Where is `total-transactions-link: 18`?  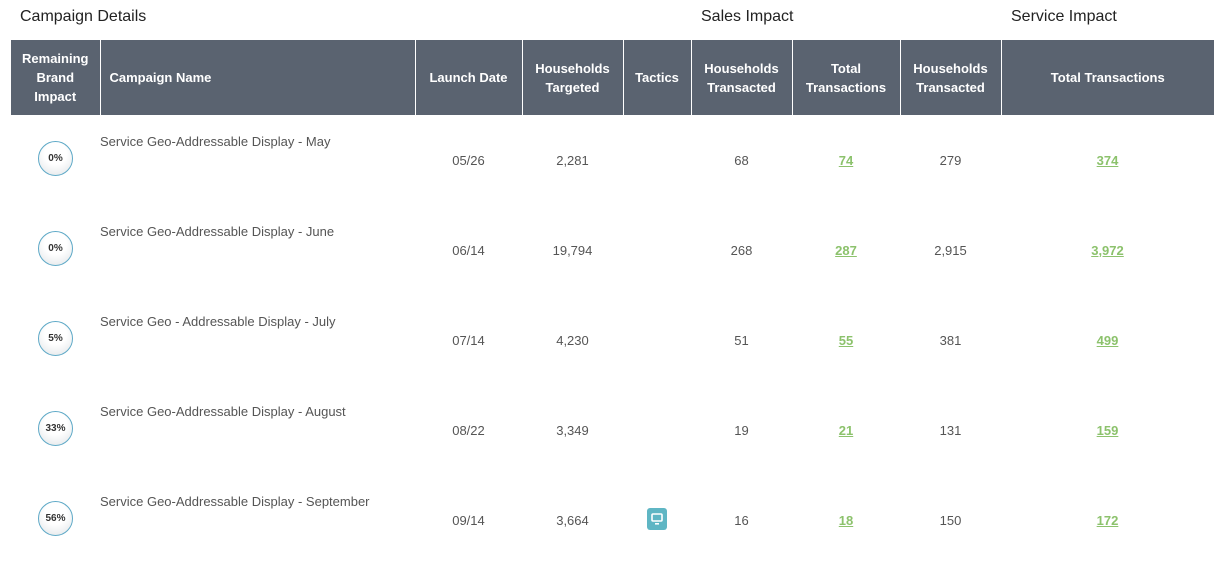
total-transactions-link: 18 is located at coordinates (846, 520).